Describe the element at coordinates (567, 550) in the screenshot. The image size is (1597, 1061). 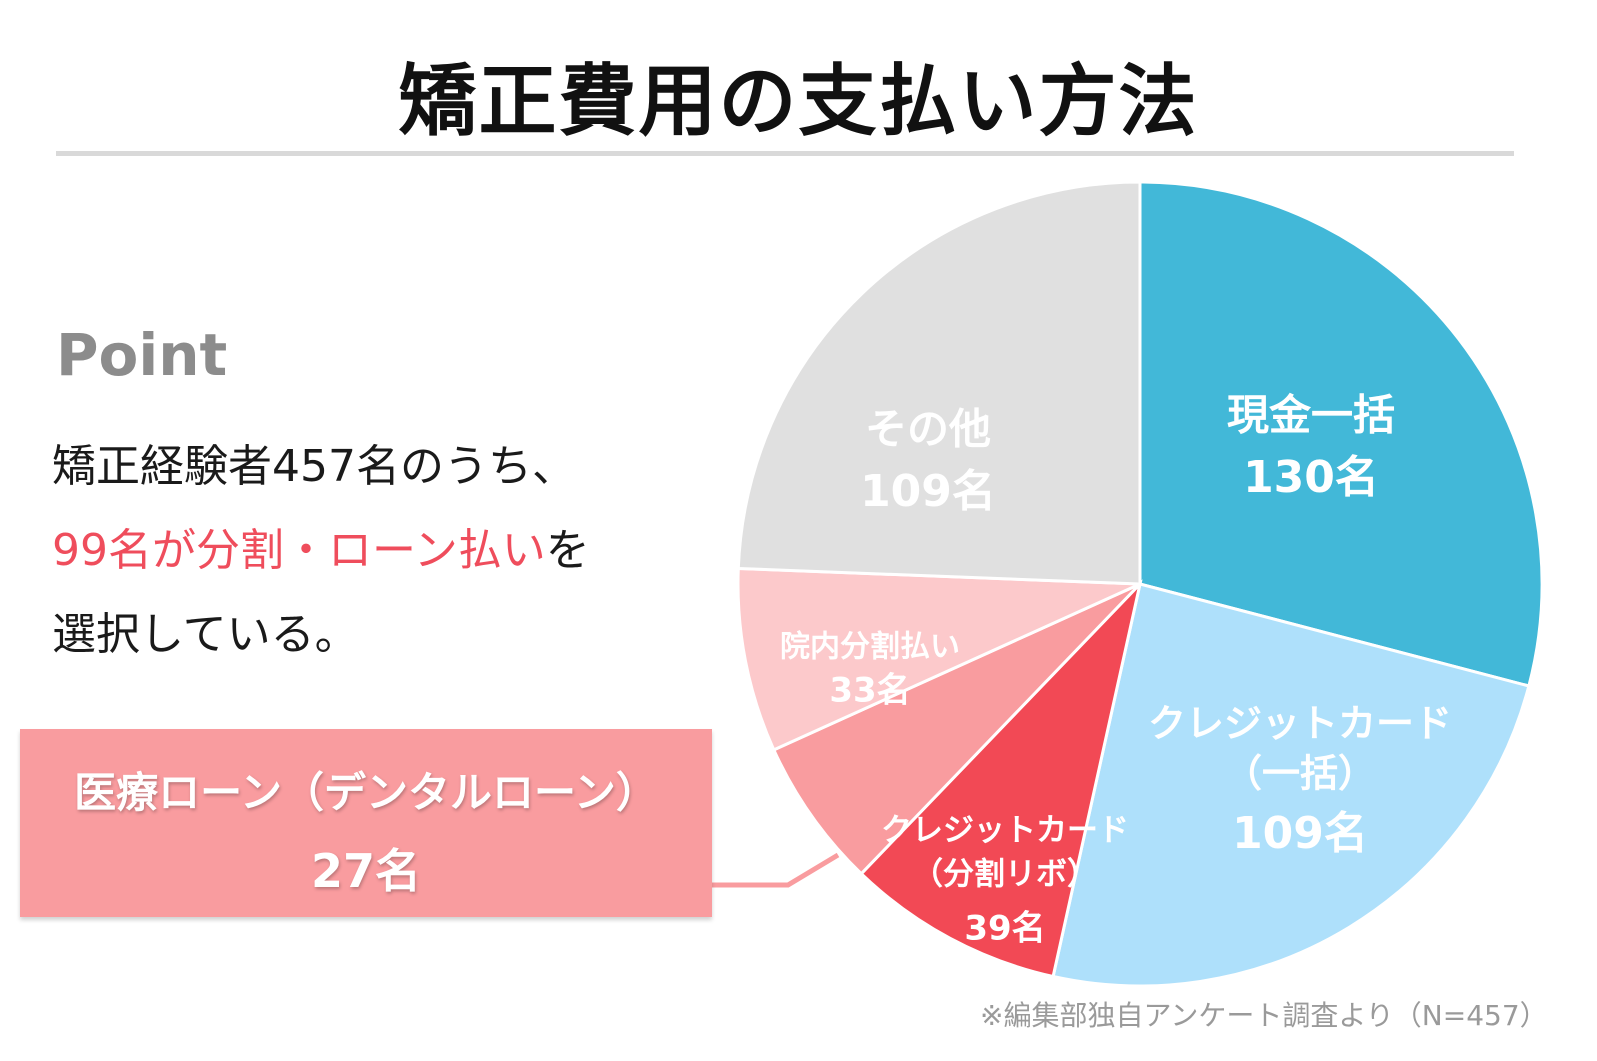
I see `point-line-2-rest: を` at that location.